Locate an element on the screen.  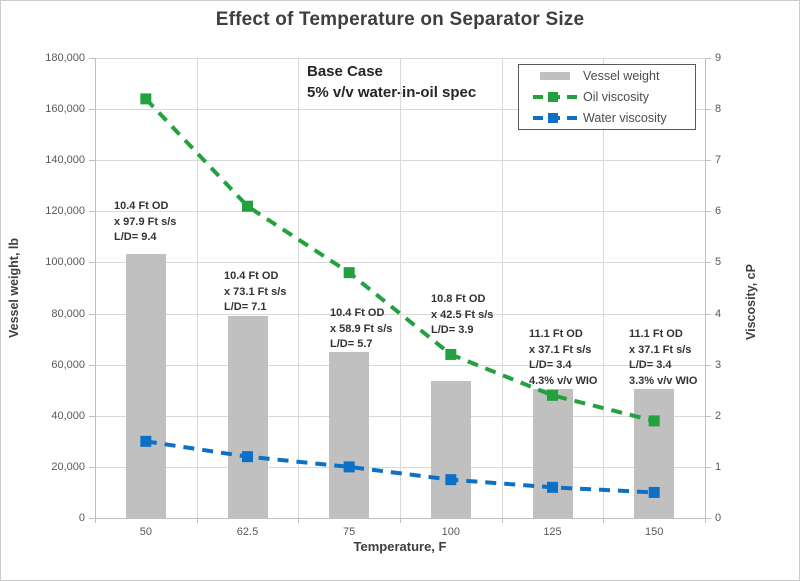
bar-swatch-icon is located at coordinates (555, 76).